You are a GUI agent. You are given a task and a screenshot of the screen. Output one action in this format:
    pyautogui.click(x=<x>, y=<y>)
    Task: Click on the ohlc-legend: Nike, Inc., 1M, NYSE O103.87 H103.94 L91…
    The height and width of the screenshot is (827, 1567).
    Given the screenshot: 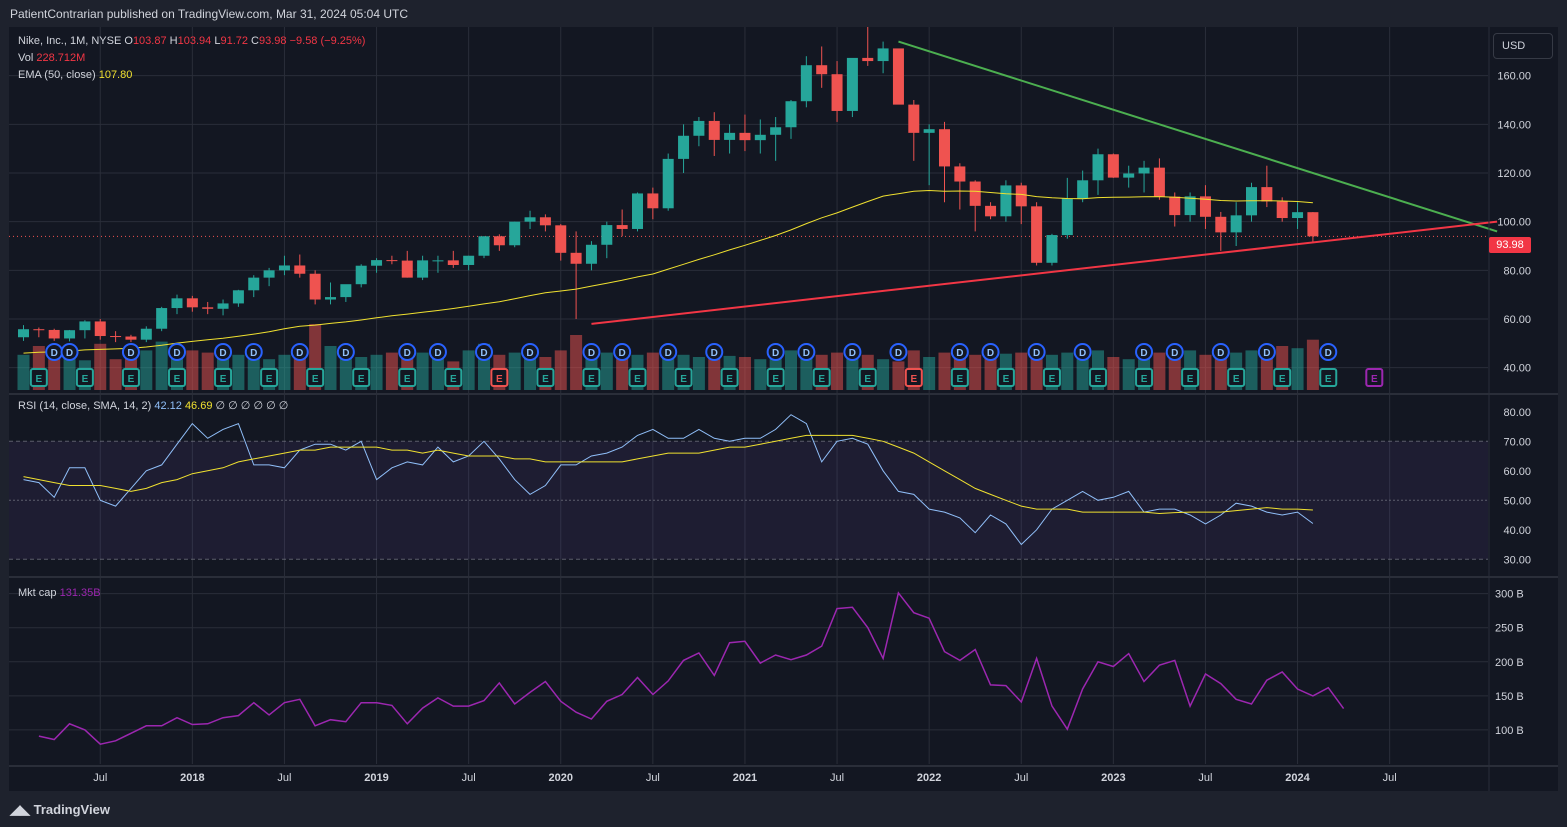 What is the action you would take?
    pyautogui.click(x=191, y=41)
    